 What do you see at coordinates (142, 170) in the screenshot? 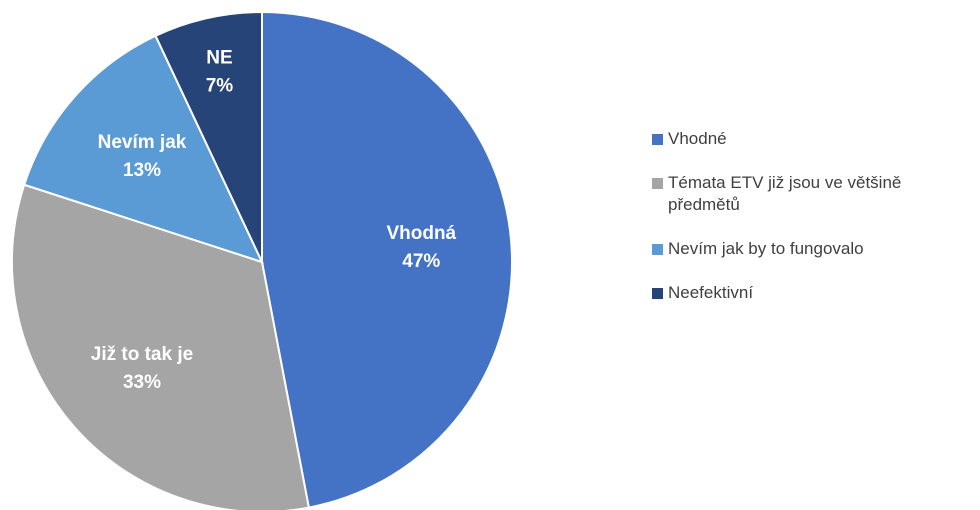
I see `value-label: 13%` at bounding box center [142, 170].